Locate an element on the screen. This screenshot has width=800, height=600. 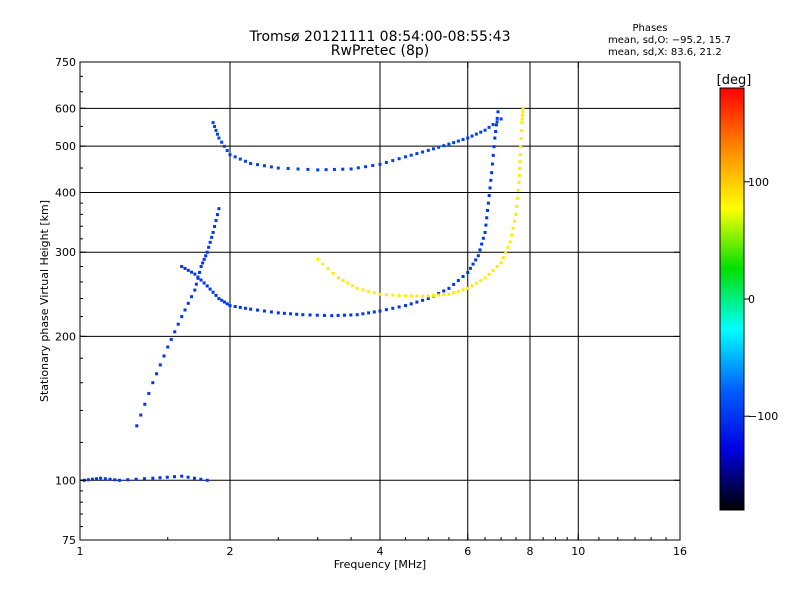
colorbar is located at coordinates (732, 299).